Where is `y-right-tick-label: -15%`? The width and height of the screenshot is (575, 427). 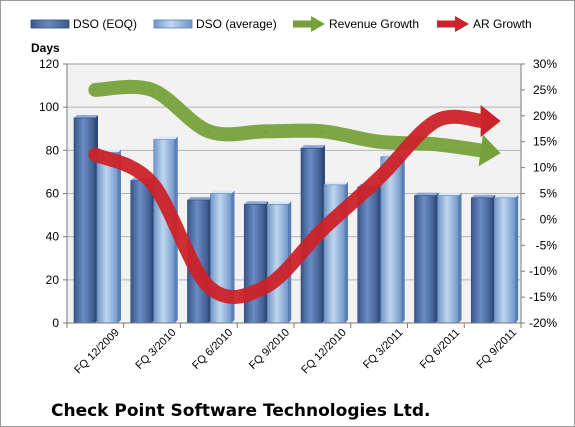 y-right-tick-label: -15% is located at coordinates (543, 297).